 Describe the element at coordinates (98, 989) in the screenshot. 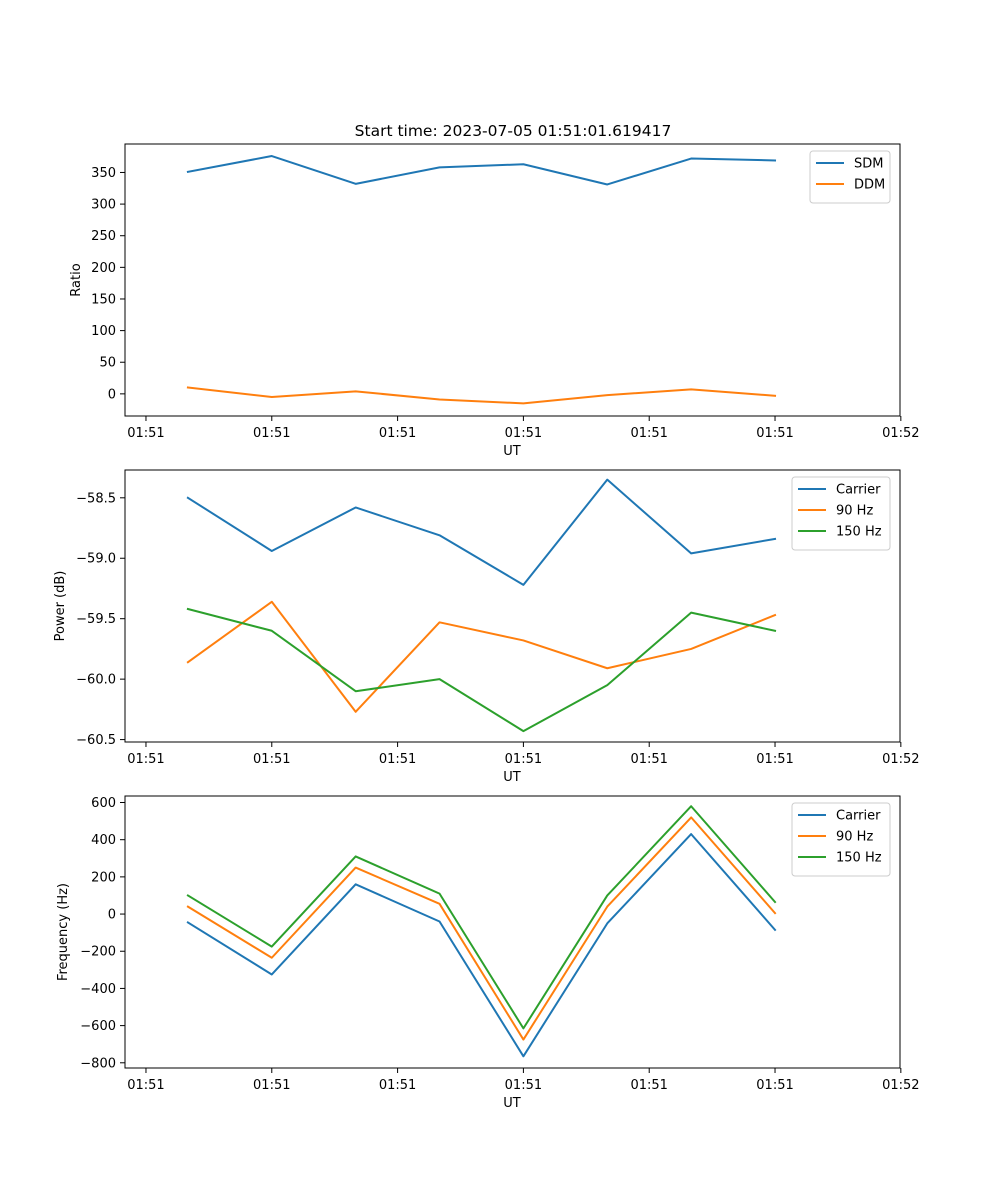

I see `frequency-y-tick-label: −400` at that location.